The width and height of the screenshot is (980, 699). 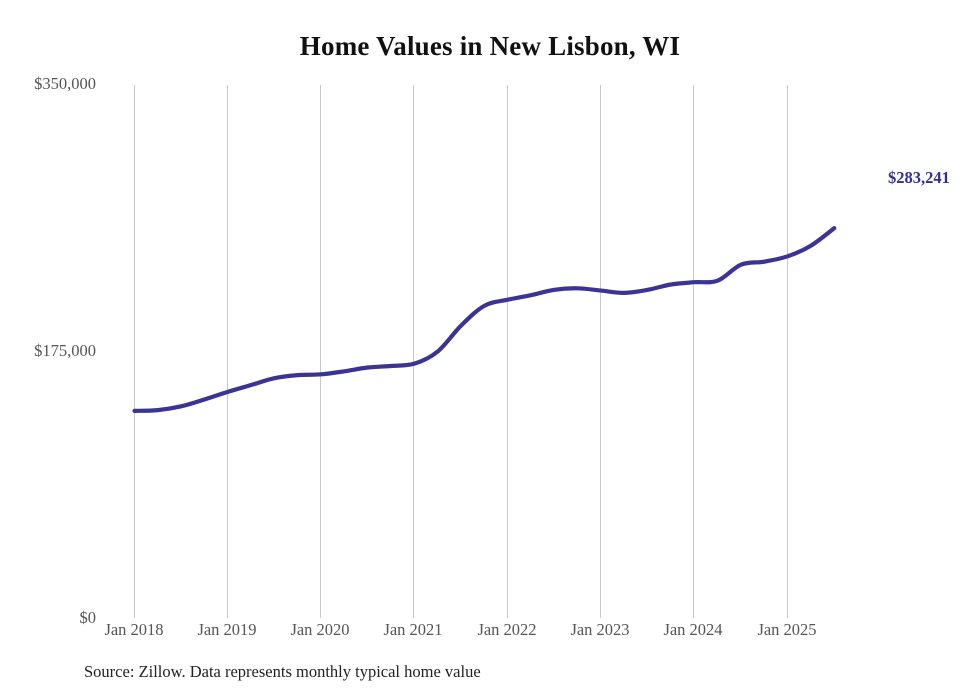 I want to click on x-axis-tick-jan-2025: Jan 2025, so click(x=787, y=629).